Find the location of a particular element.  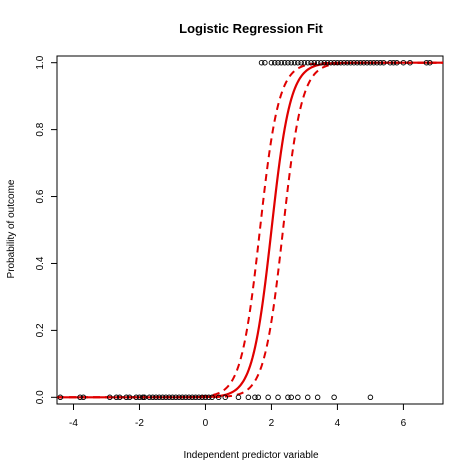

x-tick-label: 2 is located at coordinates (272, 423).